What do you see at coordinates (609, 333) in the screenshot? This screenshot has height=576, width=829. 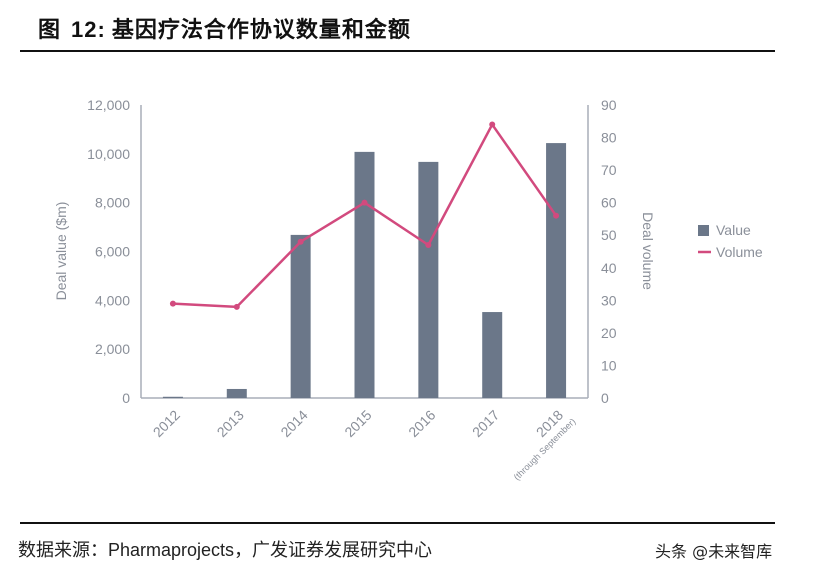 I see `right-tick-label: 20` at bounding box center [609, 333].